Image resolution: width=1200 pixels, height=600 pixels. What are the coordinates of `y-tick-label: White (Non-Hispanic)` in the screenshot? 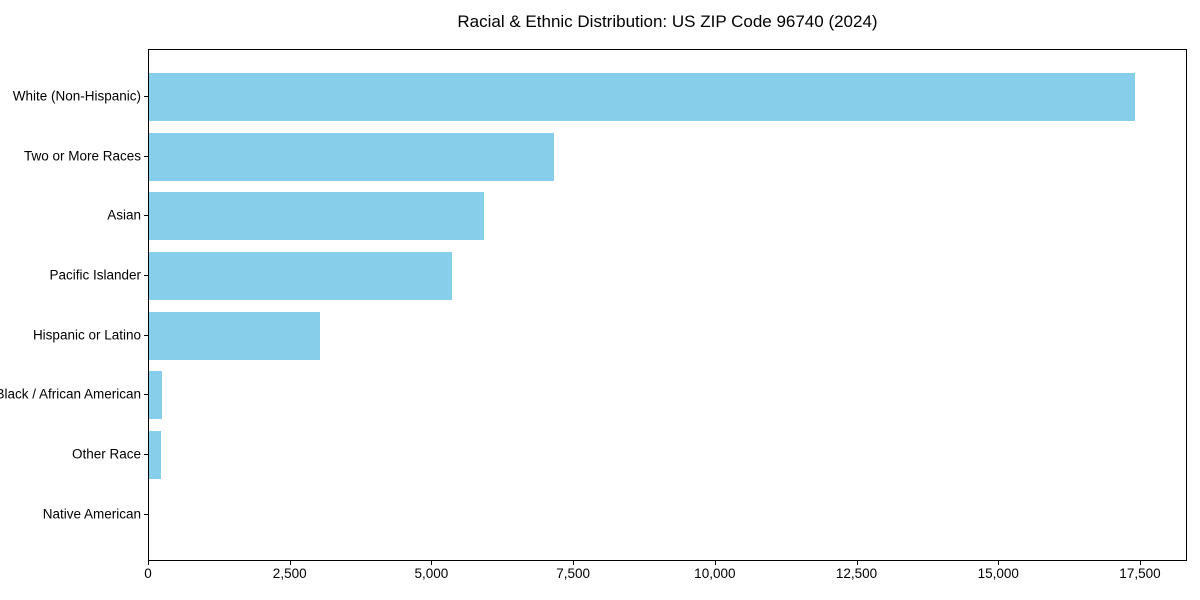 It's located at (76, 96).